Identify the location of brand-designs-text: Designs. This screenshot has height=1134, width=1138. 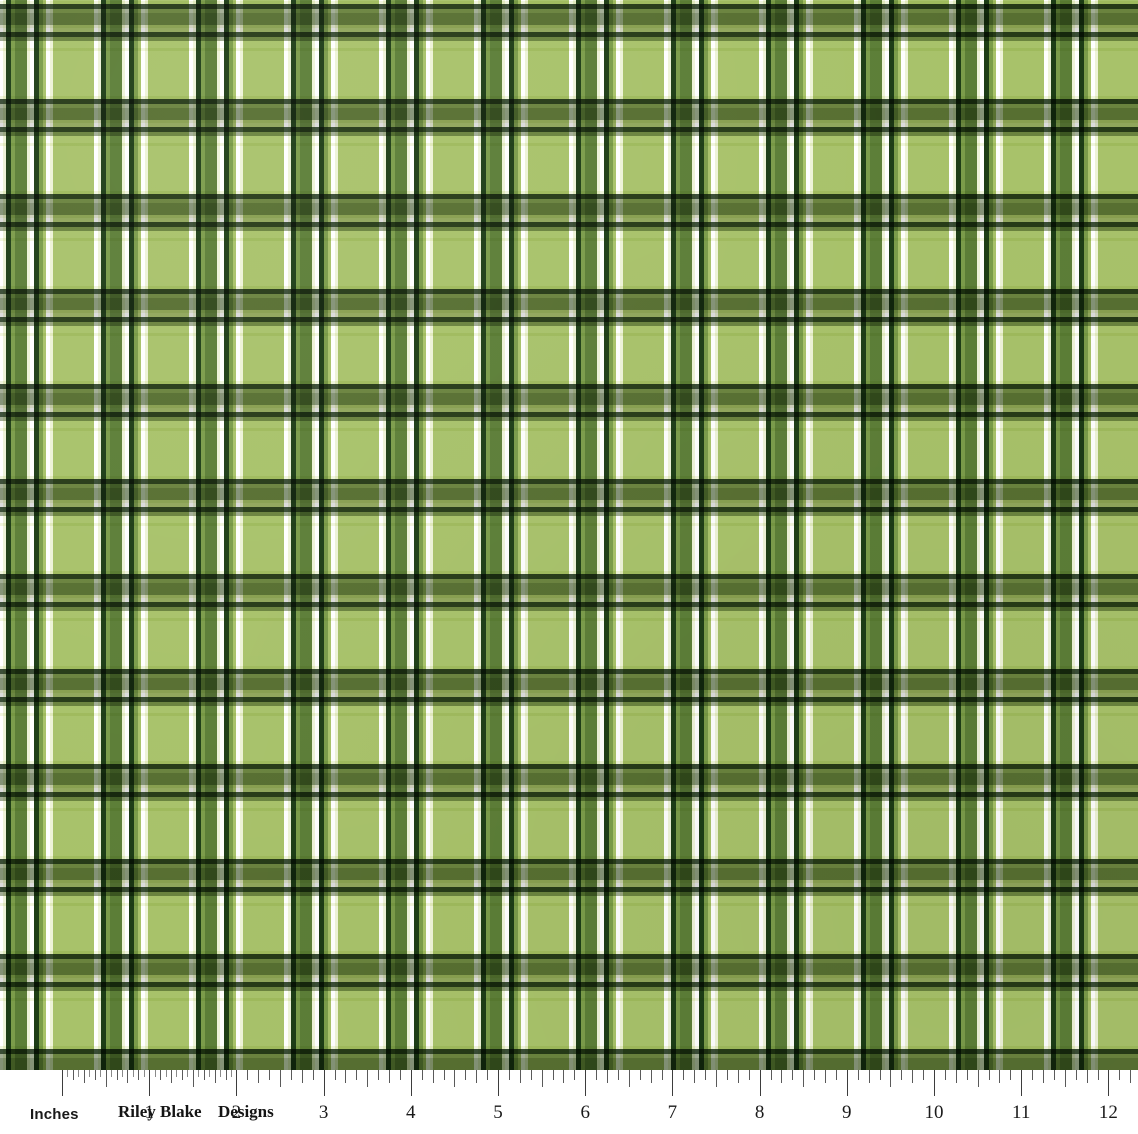
(246, 1111).